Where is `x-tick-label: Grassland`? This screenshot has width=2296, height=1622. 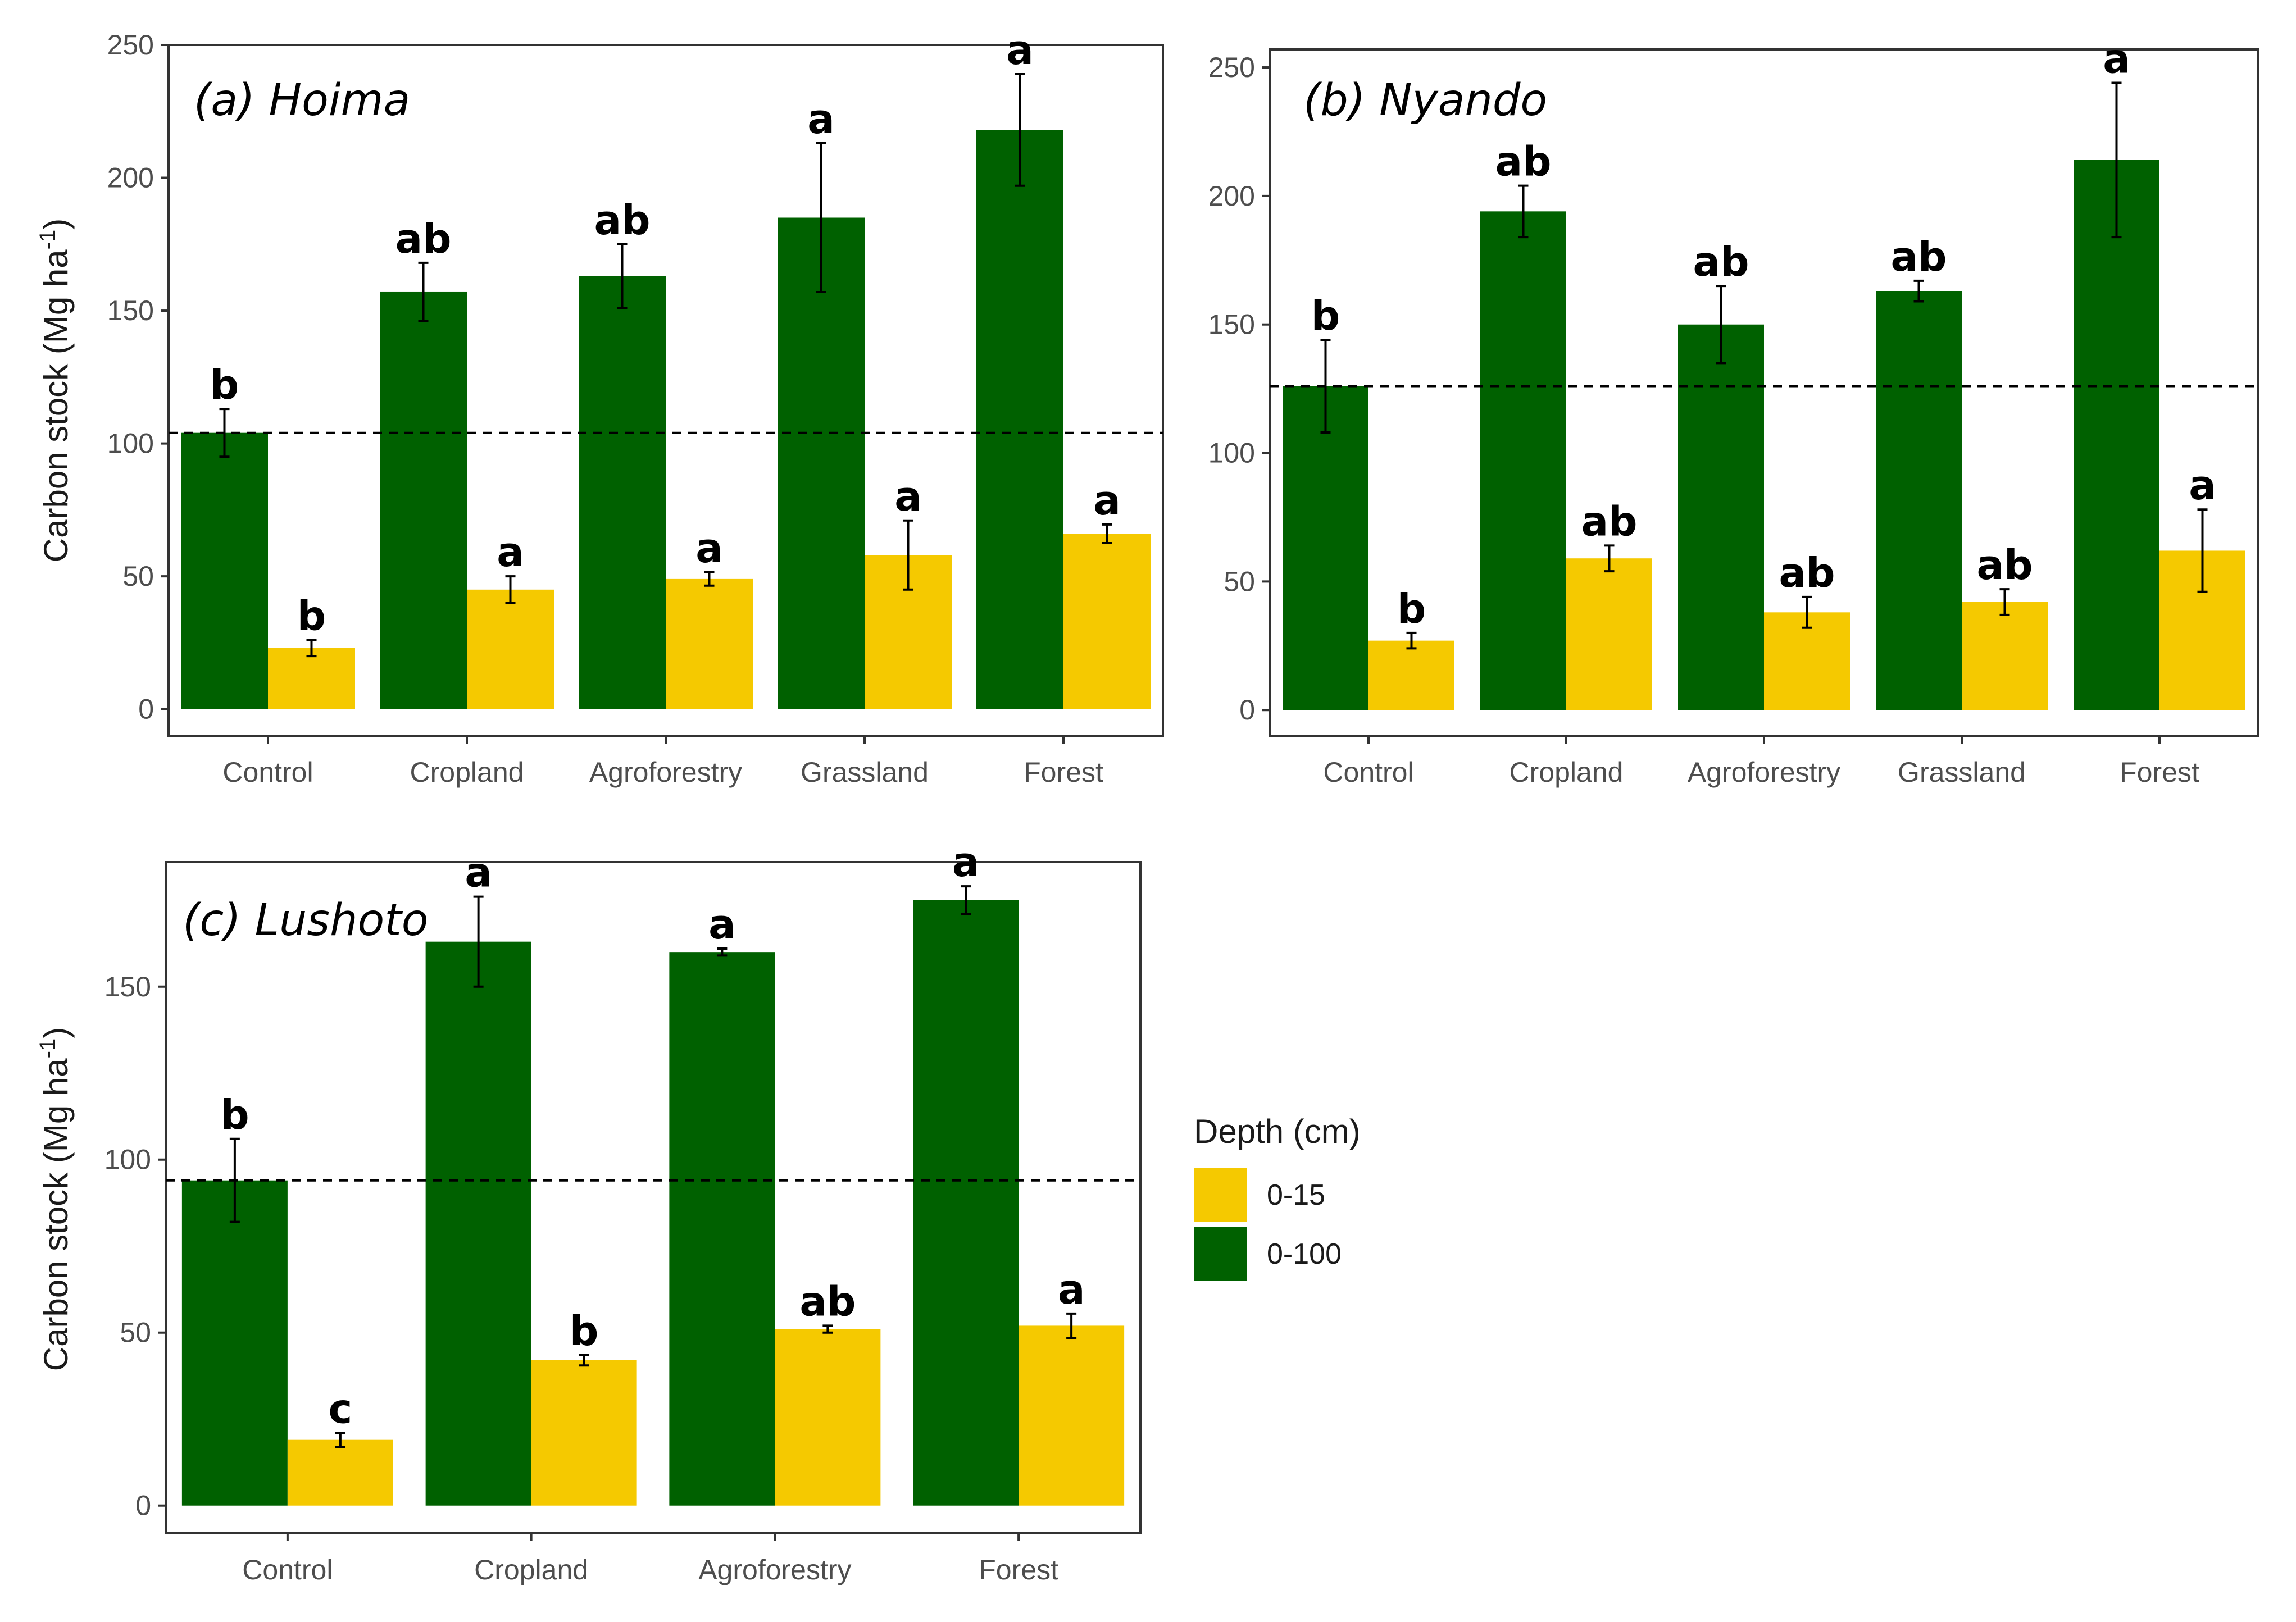
x-tick-label: Grassland is located at coordinates (1962, 773).